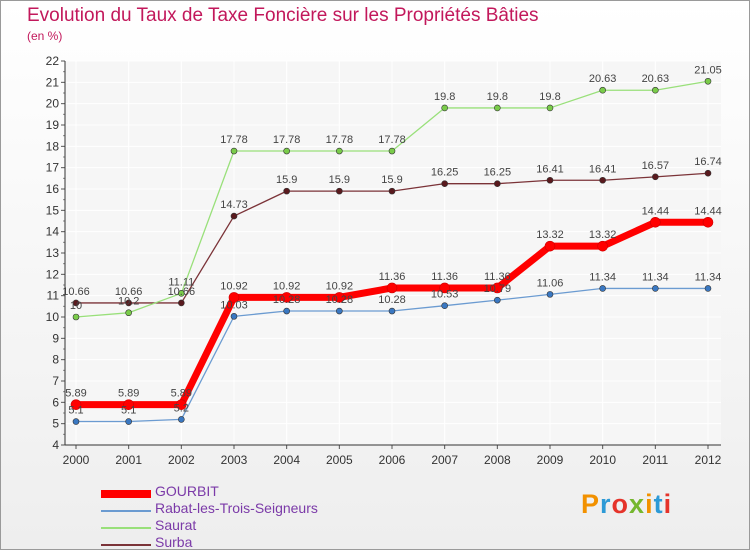 Image resolution: width=750 pixels, height=551 pixels. Describe the element at coordinates (656, 79) in the screenshot. I see `data-label: 20.63` at that location.